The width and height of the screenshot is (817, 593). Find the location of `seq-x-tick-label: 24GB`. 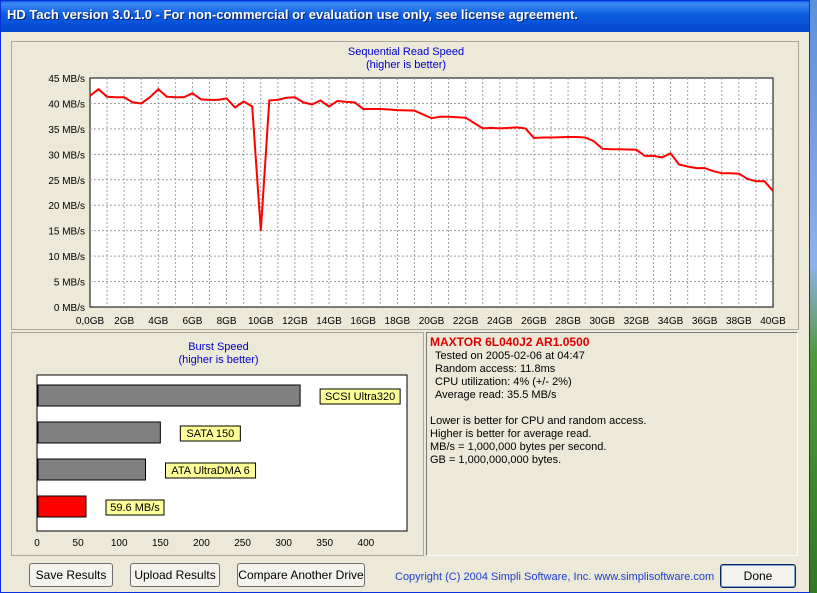

seq-x-tick-label: 24GB is located at coordinates (500, 321).